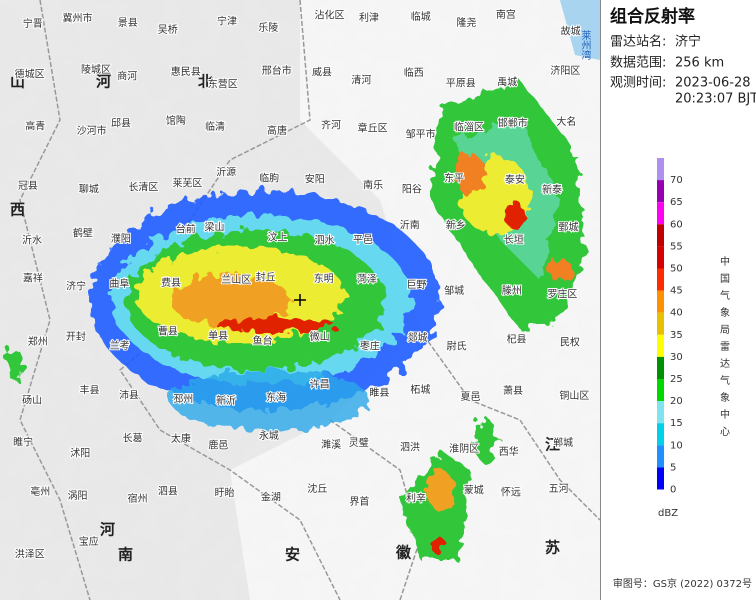 This screenshot has width=756, height=600. I want to click on place-label: 开封, so click(76, 336).